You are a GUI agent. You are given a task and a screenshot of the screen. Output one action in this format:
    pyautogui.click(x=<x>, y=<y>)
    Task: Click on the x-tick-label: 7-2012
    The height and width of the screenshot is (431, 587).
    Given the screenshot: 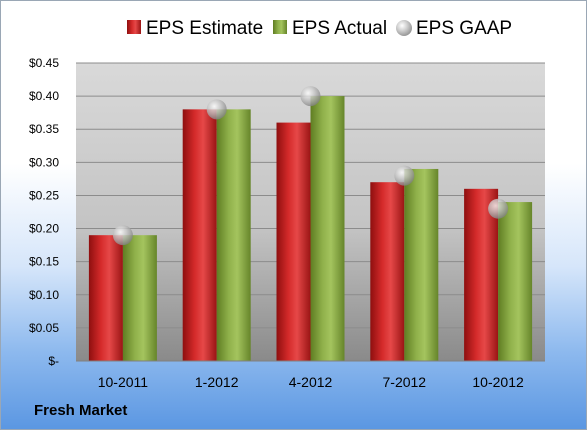 What is the action you would take?
    pyautogui.click(x=405, y=382)
    